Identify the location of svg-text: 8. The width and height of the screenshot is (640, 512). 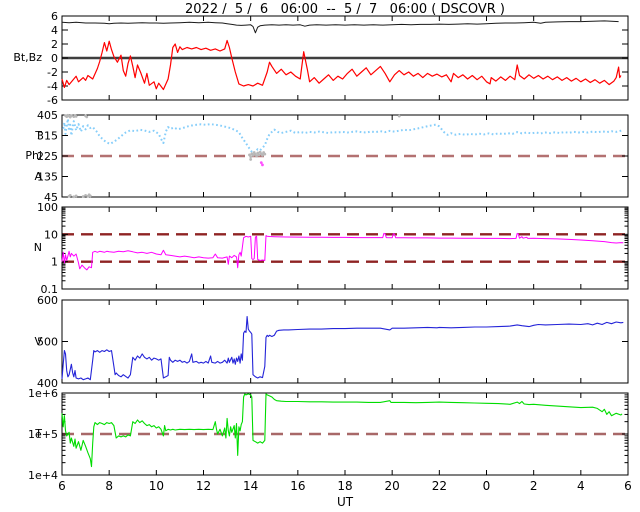
(109, 486).